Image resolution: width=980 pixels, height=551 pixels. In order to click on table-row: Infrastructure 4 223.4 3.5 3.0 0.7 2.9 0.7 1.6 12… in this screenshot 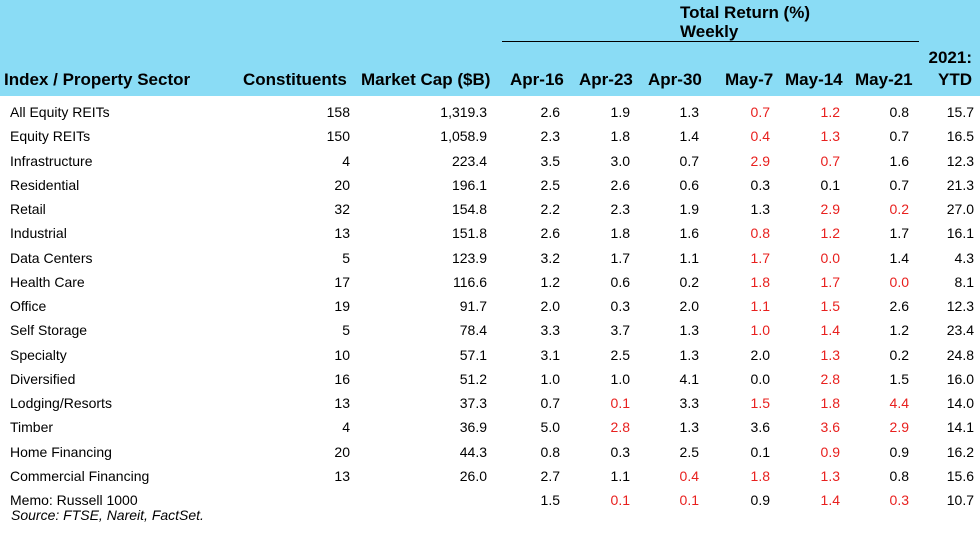, I will do `click(490, 162)`.